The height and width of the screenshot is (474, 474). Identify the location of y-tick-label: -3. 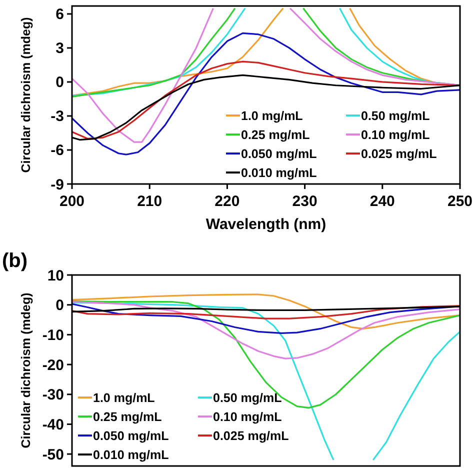
(57, 117).